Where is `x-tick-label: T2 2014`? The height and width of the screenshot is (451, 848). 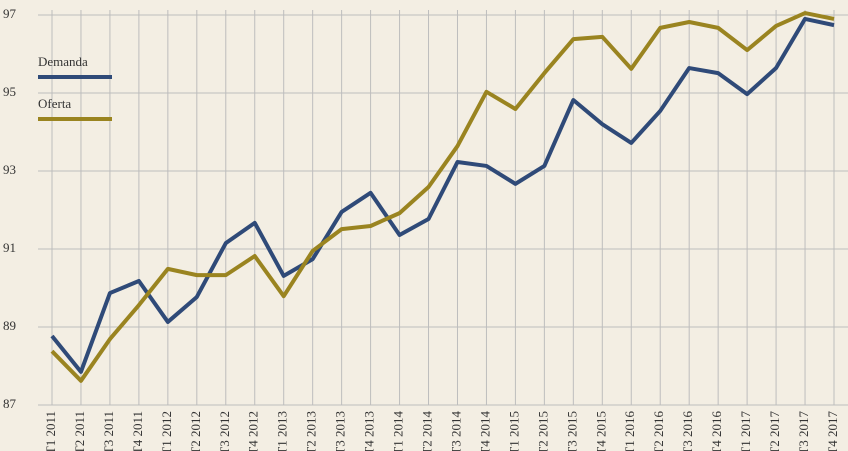 x-tick-label: T2 2014 is located at coordinates (427, 431).